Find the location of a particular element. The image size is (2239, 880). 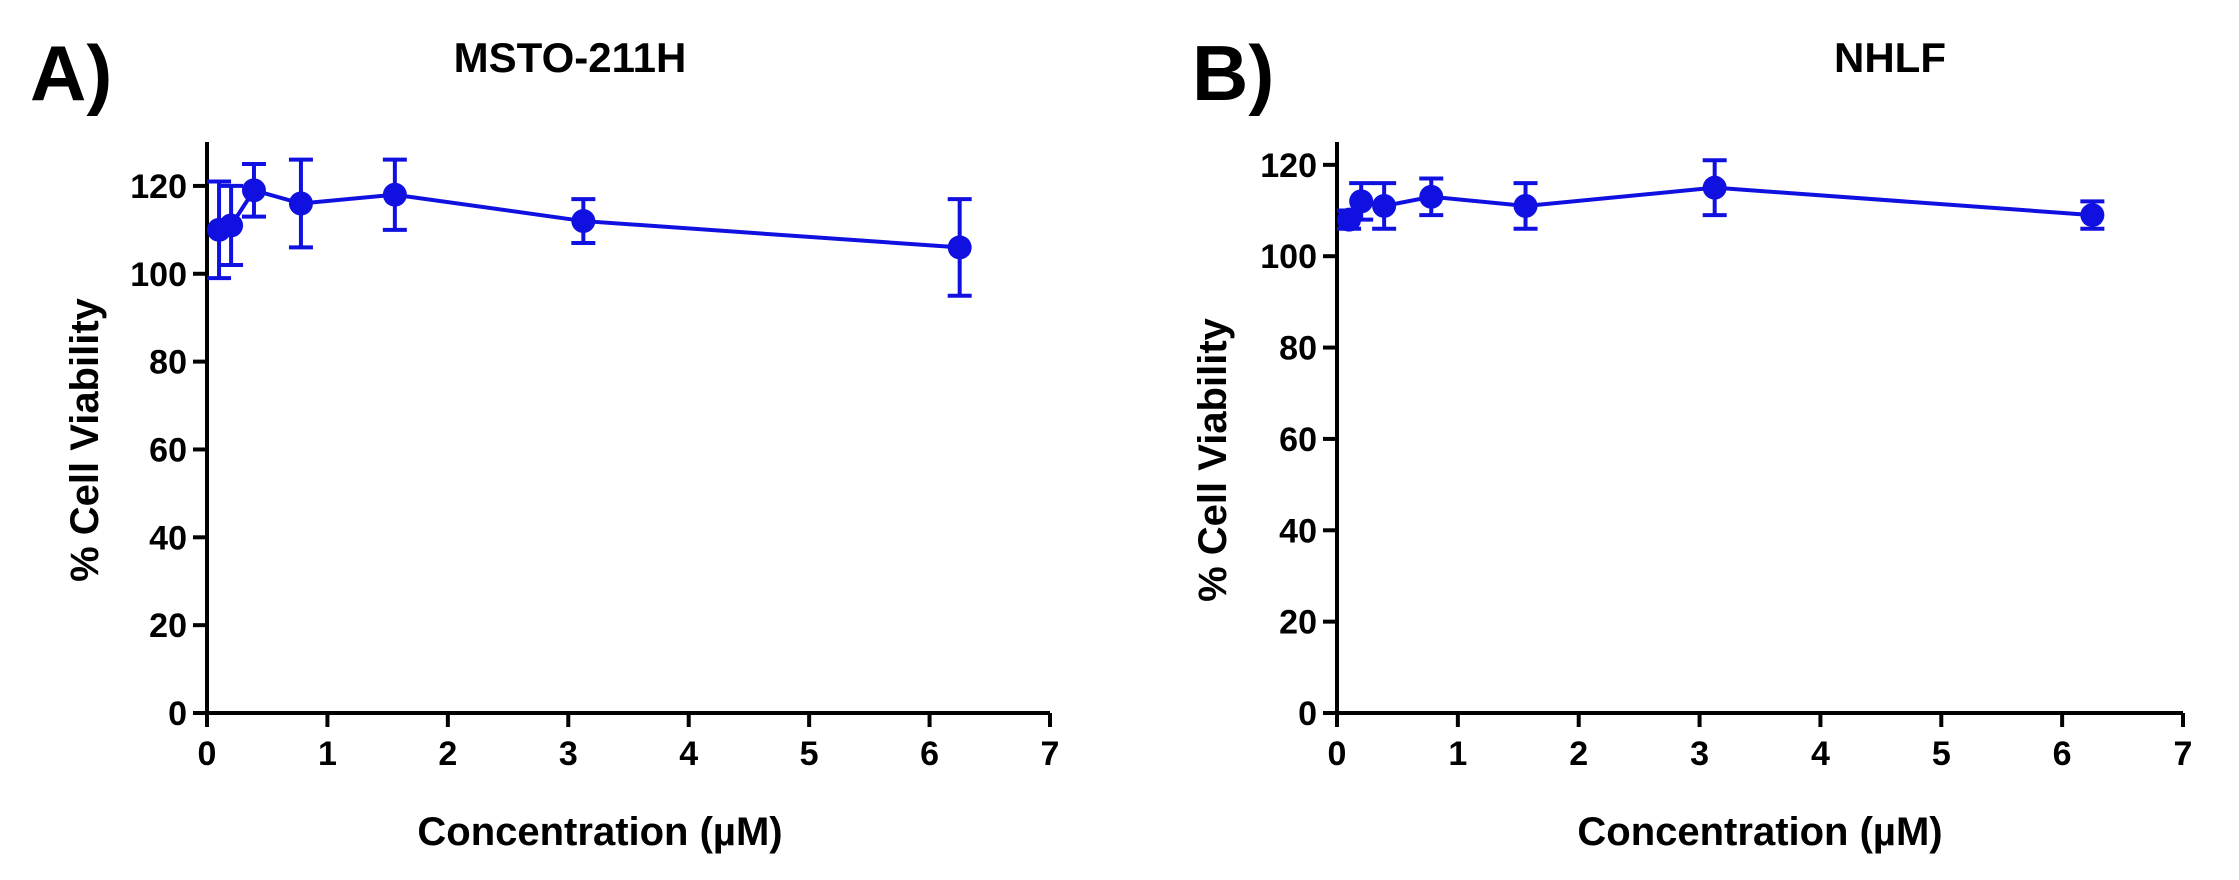

panel-label: A) is located at coordinates (71, 73).